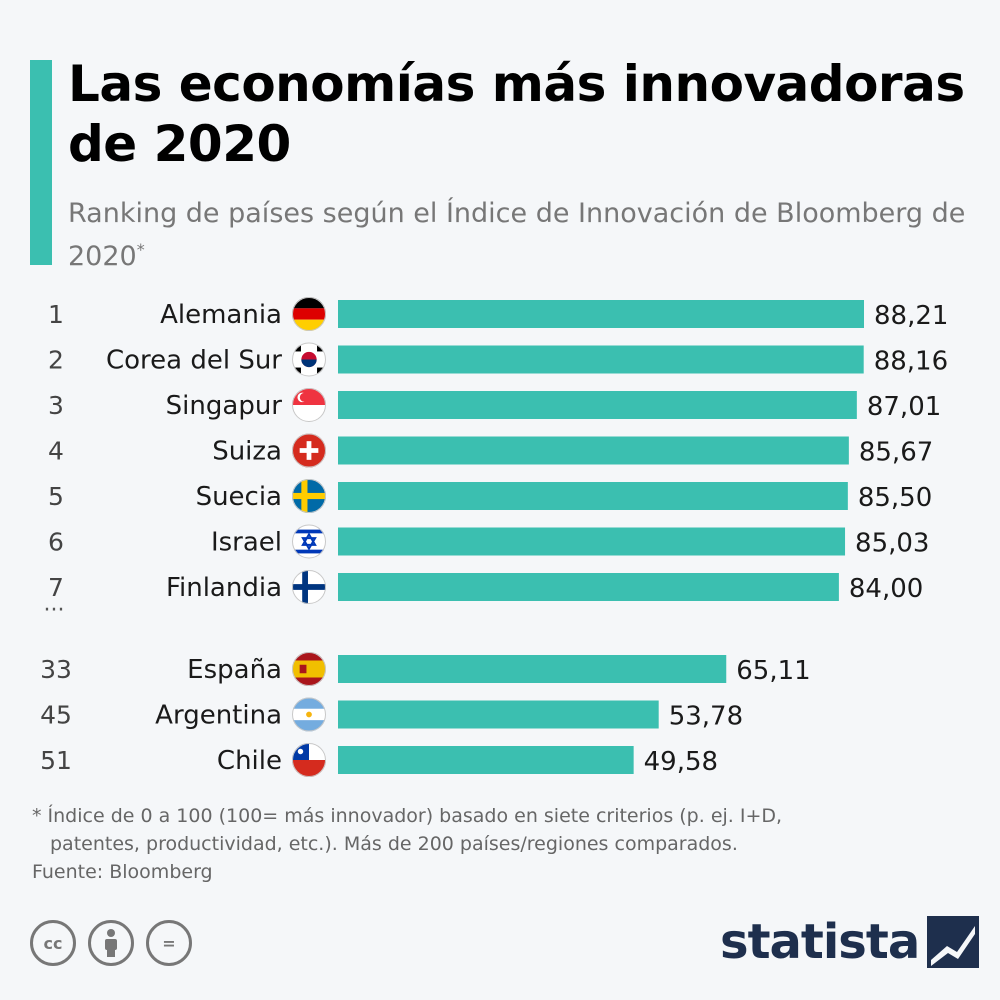 The width and height of the screenshot is (1000, 1000). Describe the element at coordinates (309, 760) in the screenshot. I see `cl-flag-icon` at that location.